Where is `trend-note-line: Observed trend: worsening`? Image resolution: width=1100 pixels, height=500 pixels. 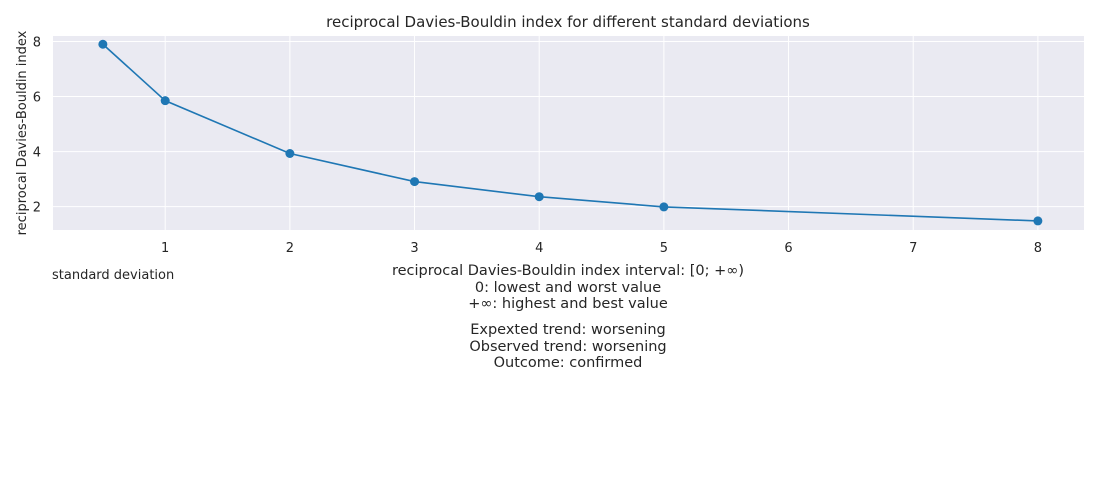
trend-note-line: Observed trend: worsening is located at coordinates (568, 346).